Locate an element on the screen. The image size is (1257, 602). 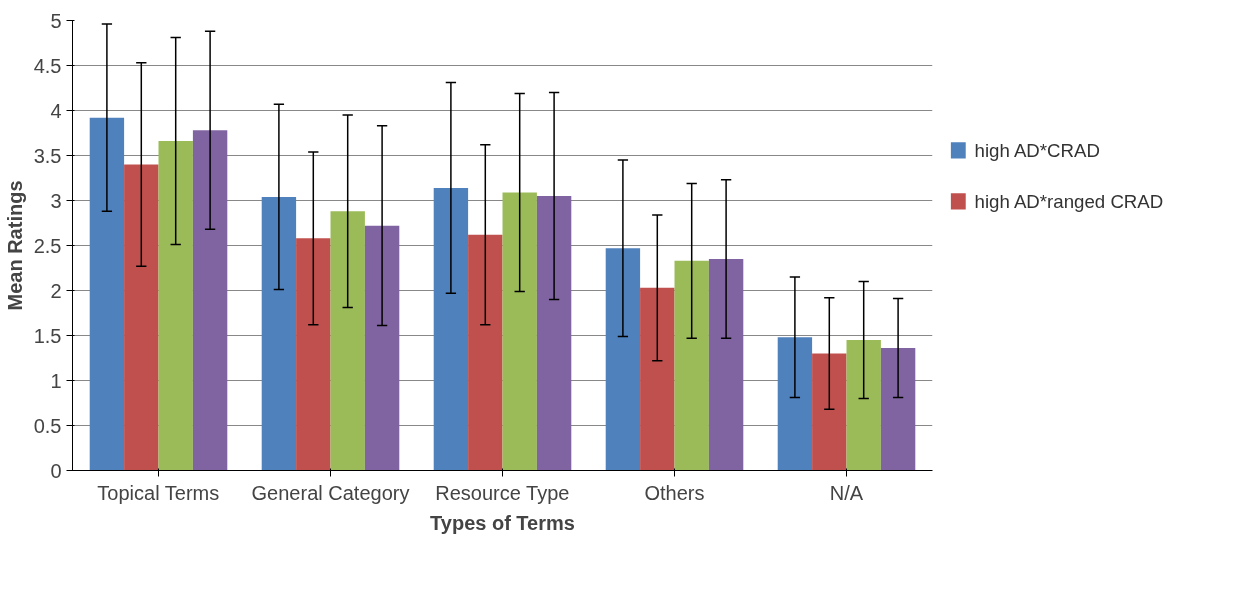
y-tick-label: 4 is located at coordinates (56, 110).